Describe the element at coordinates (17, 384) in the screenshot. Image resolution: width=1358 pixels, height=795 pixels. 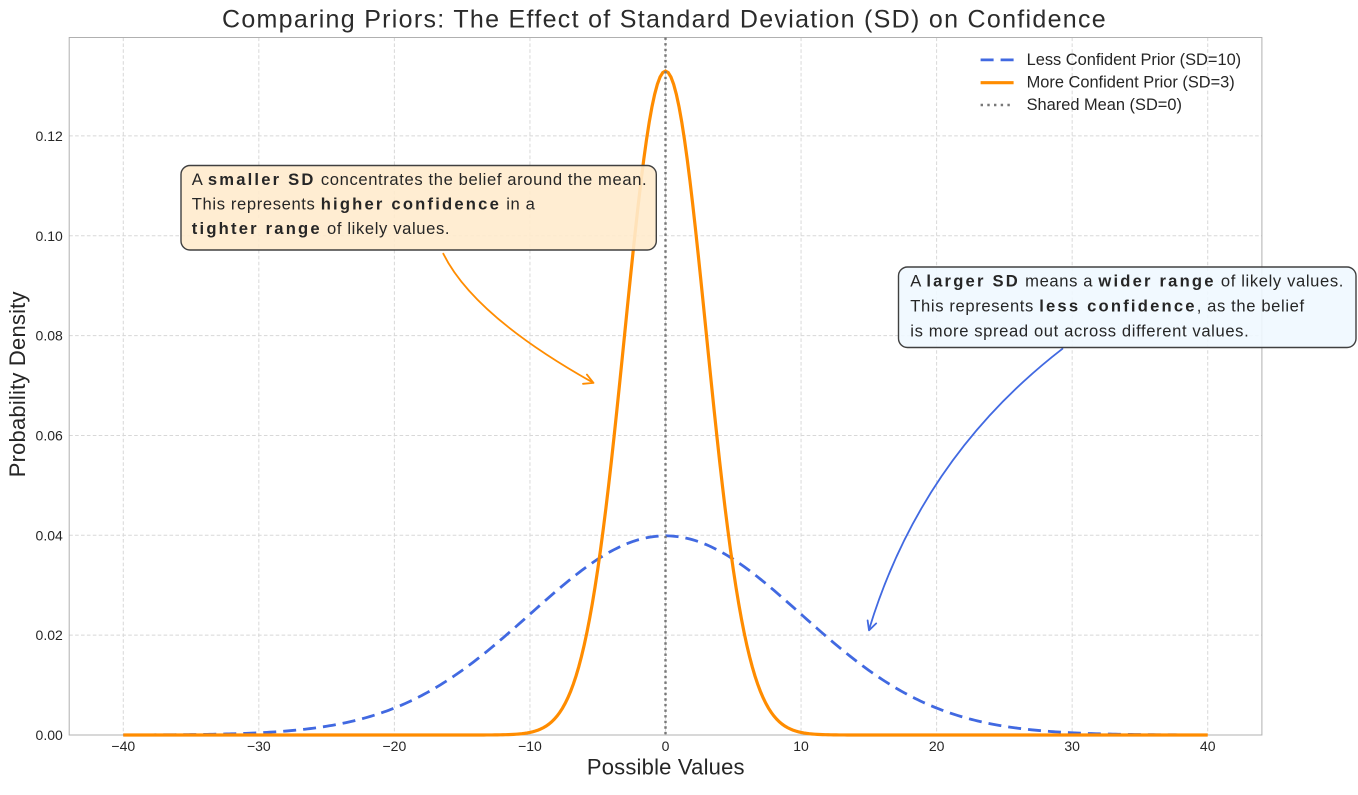
I see `svg-text: Probability Density` at that location.